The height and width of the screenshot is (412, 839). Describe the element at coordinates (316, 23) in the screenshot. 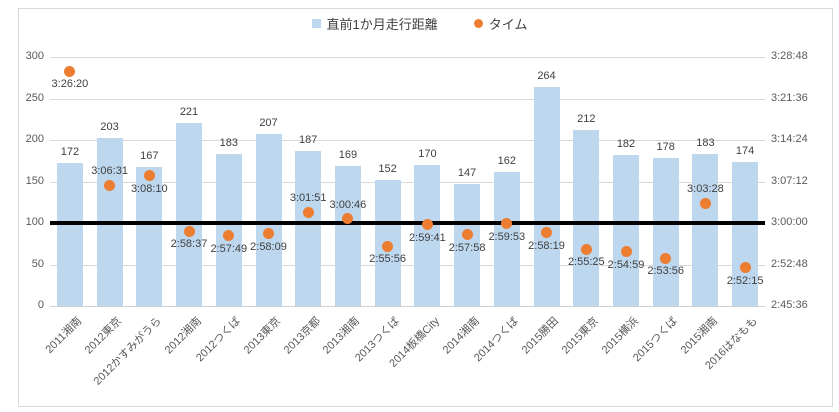

I see `bar-series-swatch-icon` at that location.